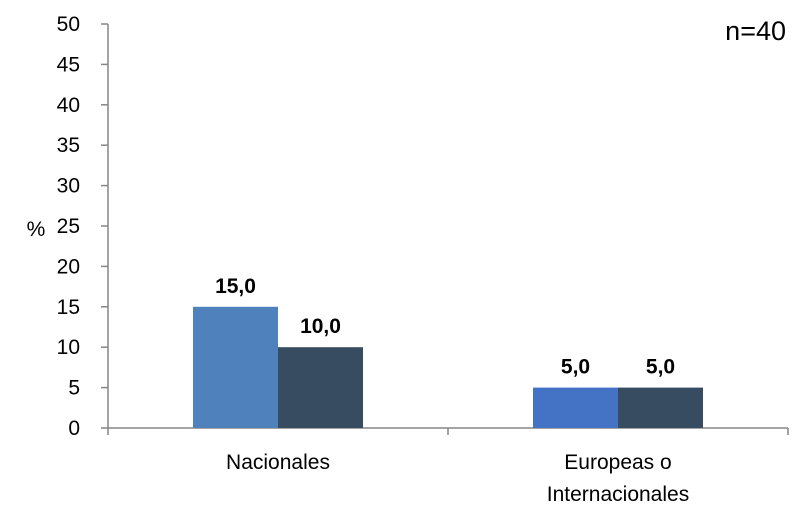 The height and width of the screenshot is (507, 792). I want to click on data-labels-group: 15,0 10,0 5,0 5,0, so click(445, 327).